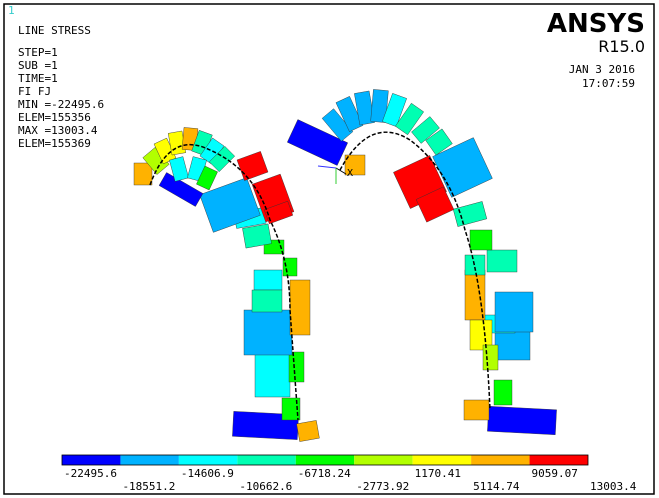  Describe the element at coordinates (38, 65) in the screenshot. I see `info-line: SUB =1` at that location.